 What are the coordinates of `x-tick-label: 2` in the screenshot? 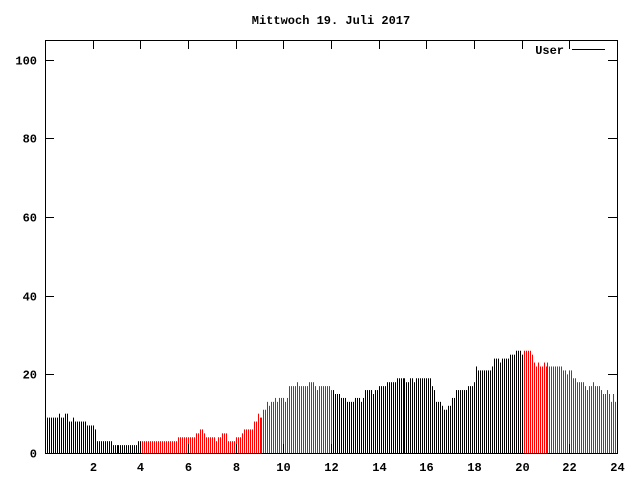 It's located at (93, 468).